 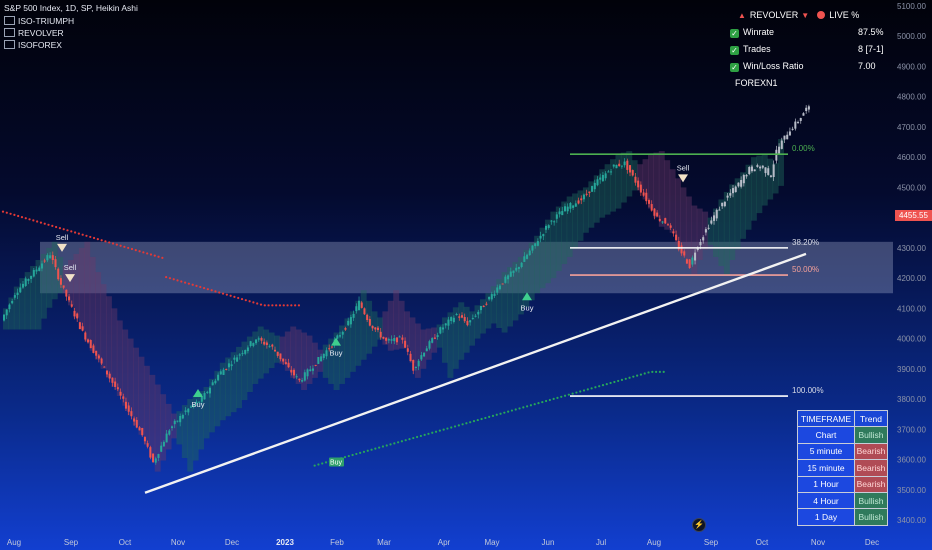 What do you see at coordinates (62, 237) in the screenshot?
I see `signal-label: Sell` at bounding box center [62, 237].